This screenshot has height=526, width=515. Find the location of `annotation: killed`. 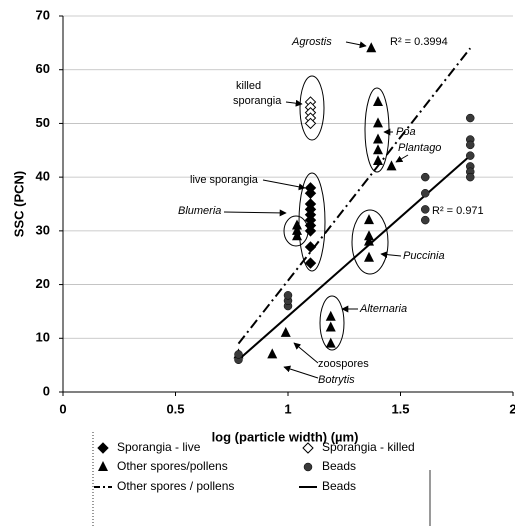

annotation: killed is located at coordinates (248, 86).